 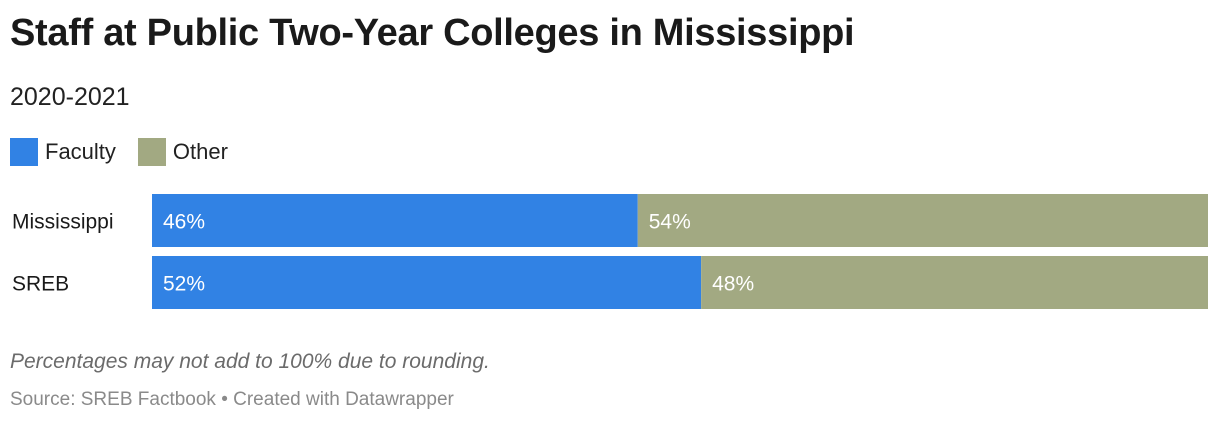 I want to click on data-label: 48%, so click(x=733, y=284).